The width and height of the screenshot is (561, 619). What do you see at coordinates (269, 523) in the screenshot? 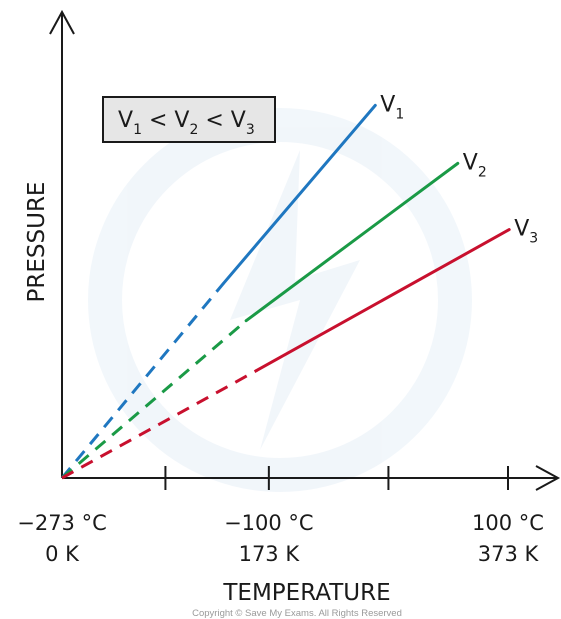
I see `x-tick-label-celsius: −100 °C` at bounding box center [269, 523].